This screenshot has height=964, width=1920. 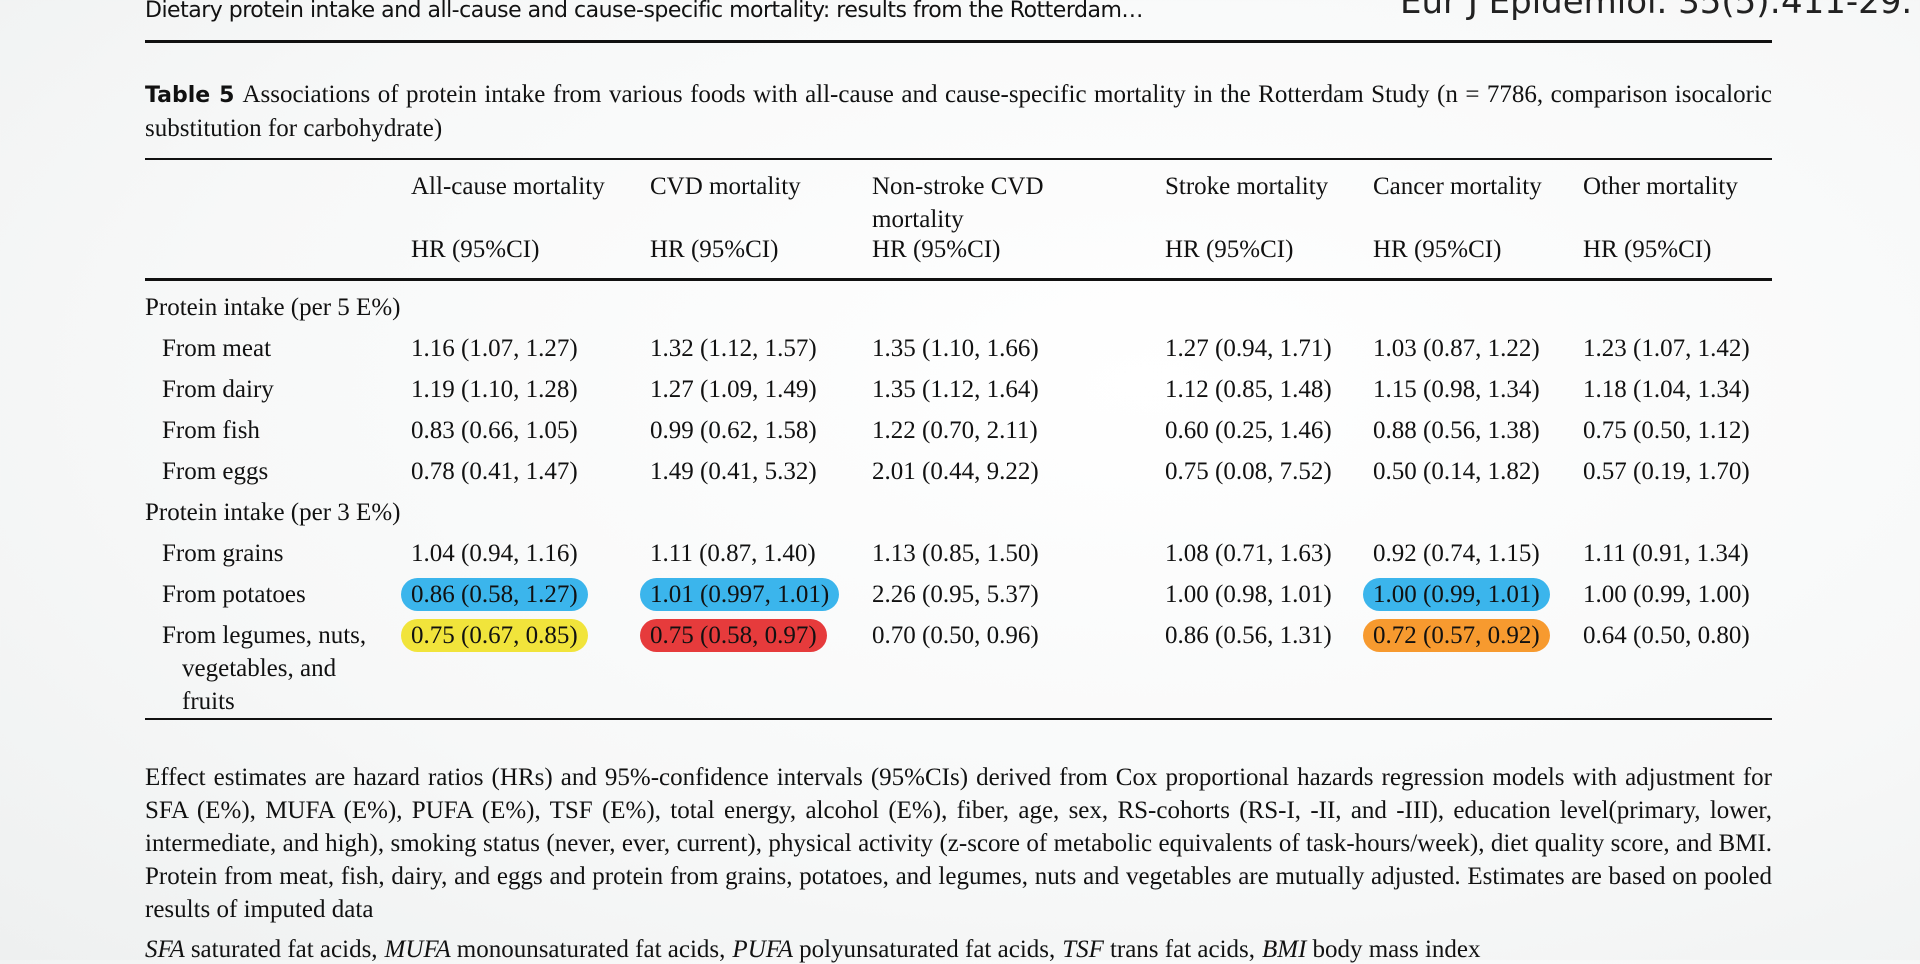 What do you see at coordinates (1284, 949) in the screenshot?
I see `abbr-term: BMI` at bounding box center [1284, 949].